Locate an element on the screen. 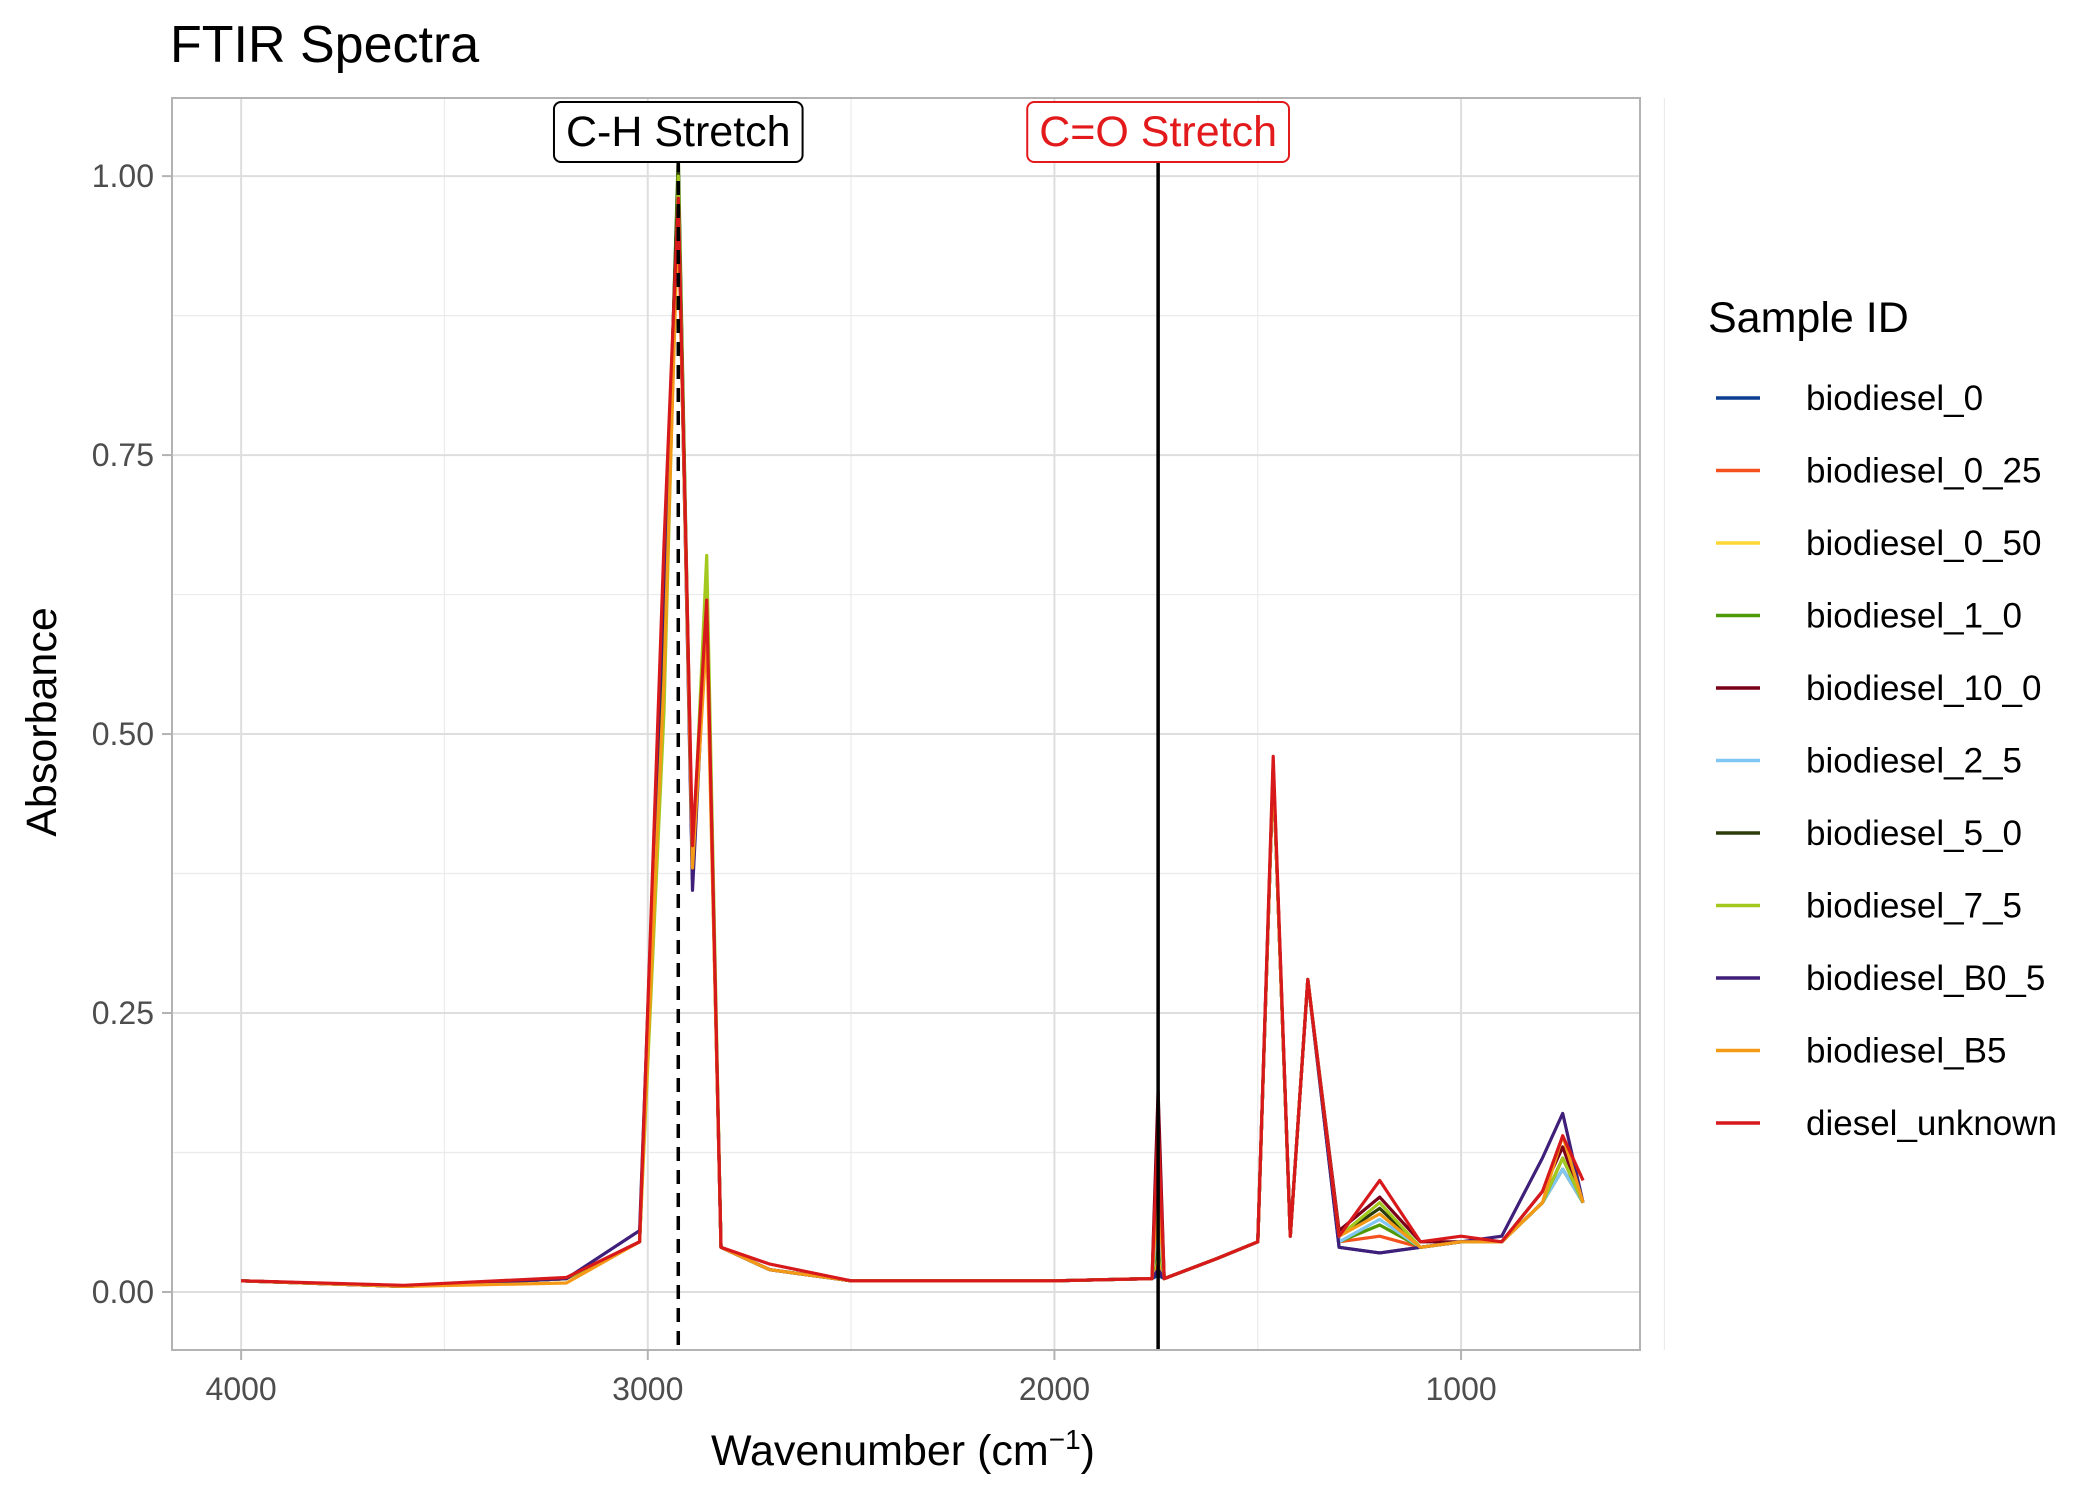 This screenshot has width=2100, height=1500. legend-label: biodiesel_0 is located at coordinates (1894, 398).